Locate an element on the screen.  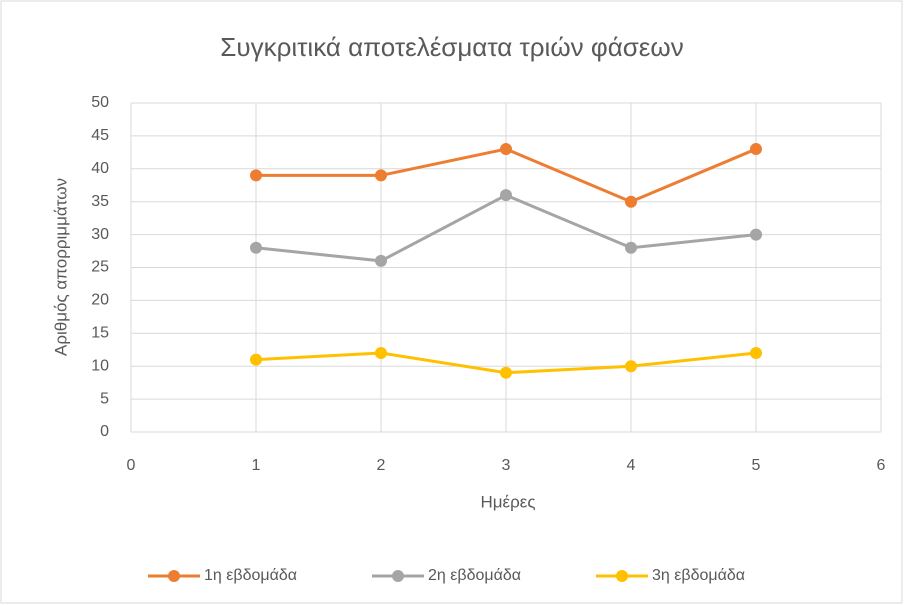
x-tick-label: 1 is located at coordinates (256, 465).